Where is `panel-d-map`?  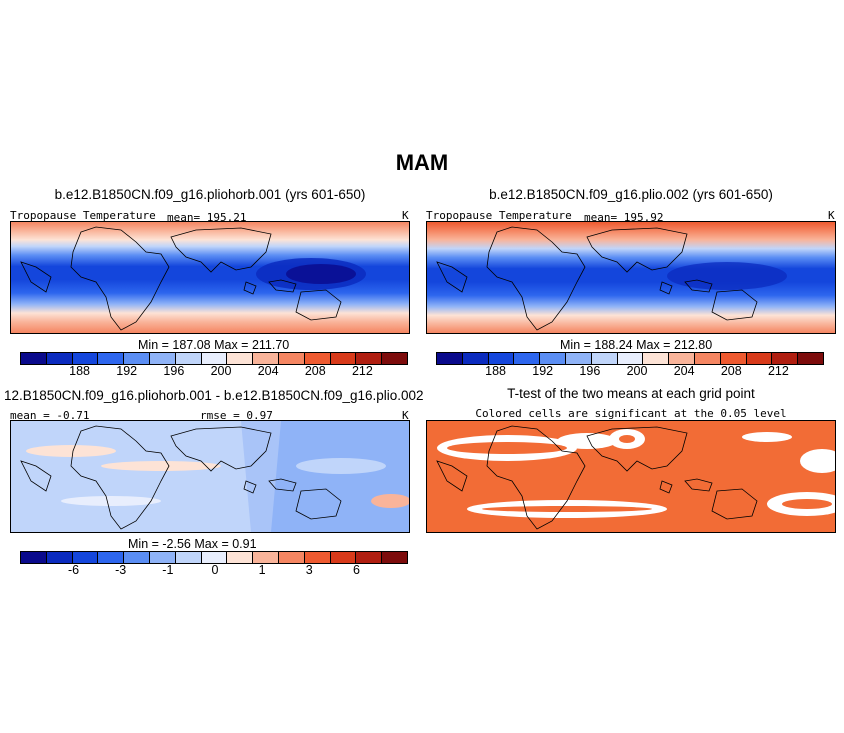
panel-d-map is located at coordinates (631, 476).